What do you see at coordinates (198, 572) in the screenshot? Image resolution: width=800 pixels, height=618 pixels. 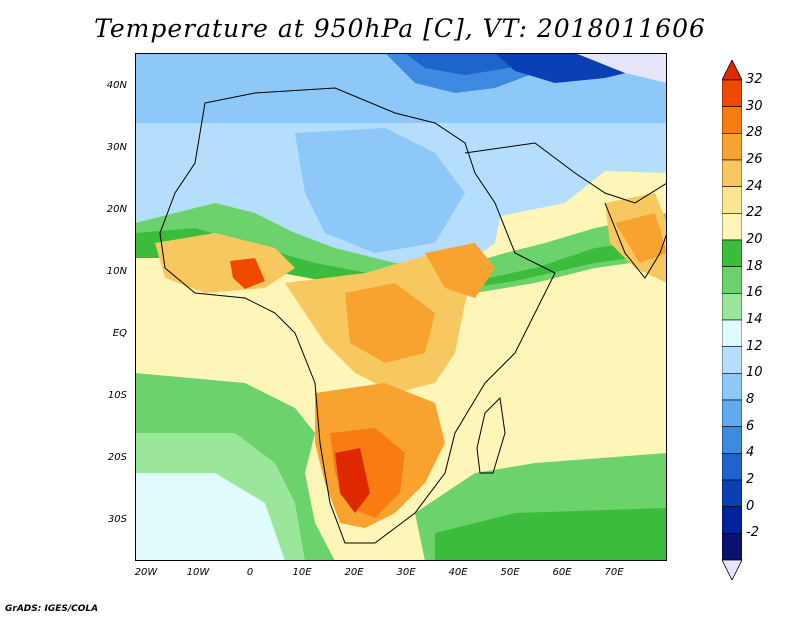 I see `lon-label-10w: 10W` at bounding box center [198, 572].